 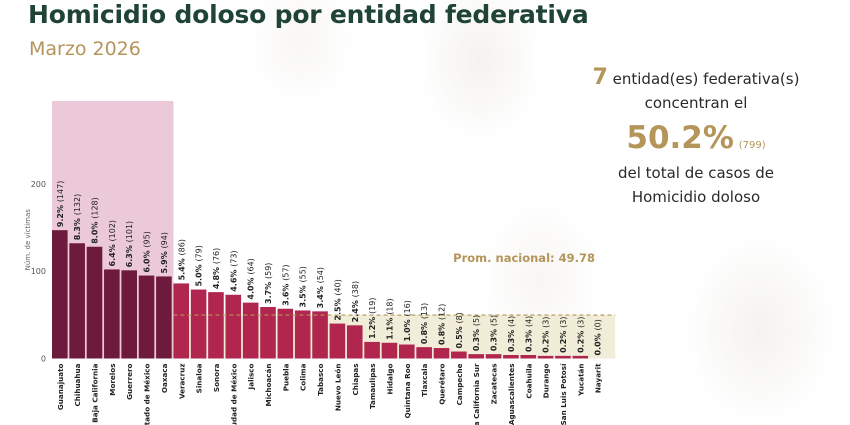 I want to click on page-subtitle: Marzo 2026, so click(x=85, y=49).